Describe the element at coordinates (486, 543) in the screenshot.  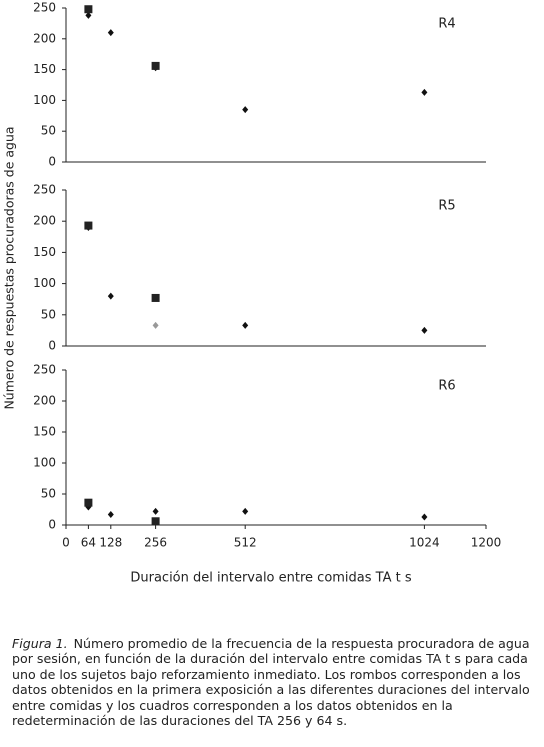
I see `x-tick-label: 1200` at that location.